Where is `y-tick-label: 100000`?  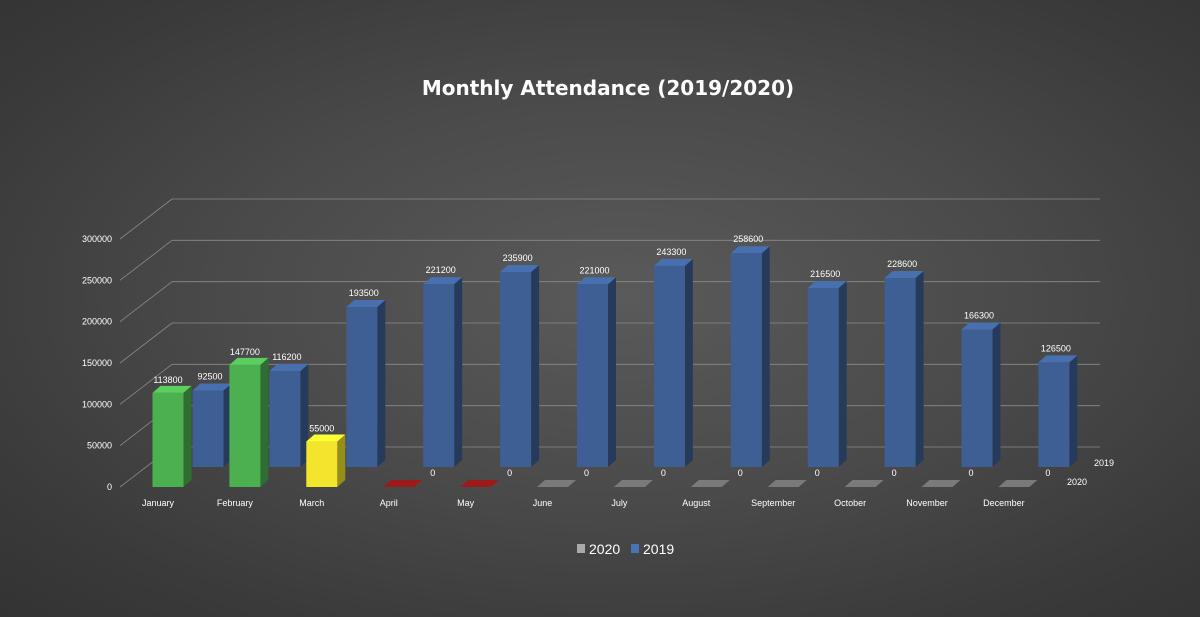
y-tick-label: 100000 is located at coordinates (97, 404).